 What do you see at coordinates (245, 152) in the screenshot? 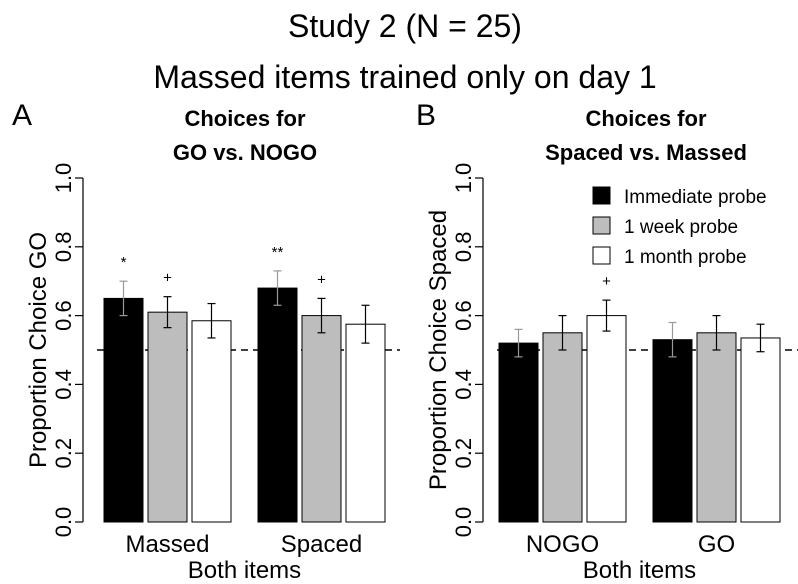
I see `panel-title-line2: GO vs. NOGO` at bounding box center [245, 152].